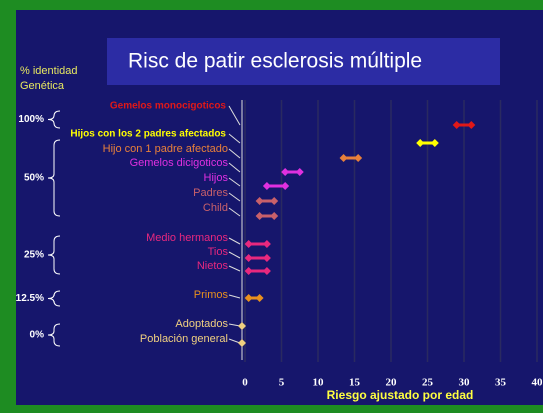  What do you see at coordinates (179, 163) in the screenshot?
I see `category-label: Gemelos dicigoticos` at bounding box center [179, 163].